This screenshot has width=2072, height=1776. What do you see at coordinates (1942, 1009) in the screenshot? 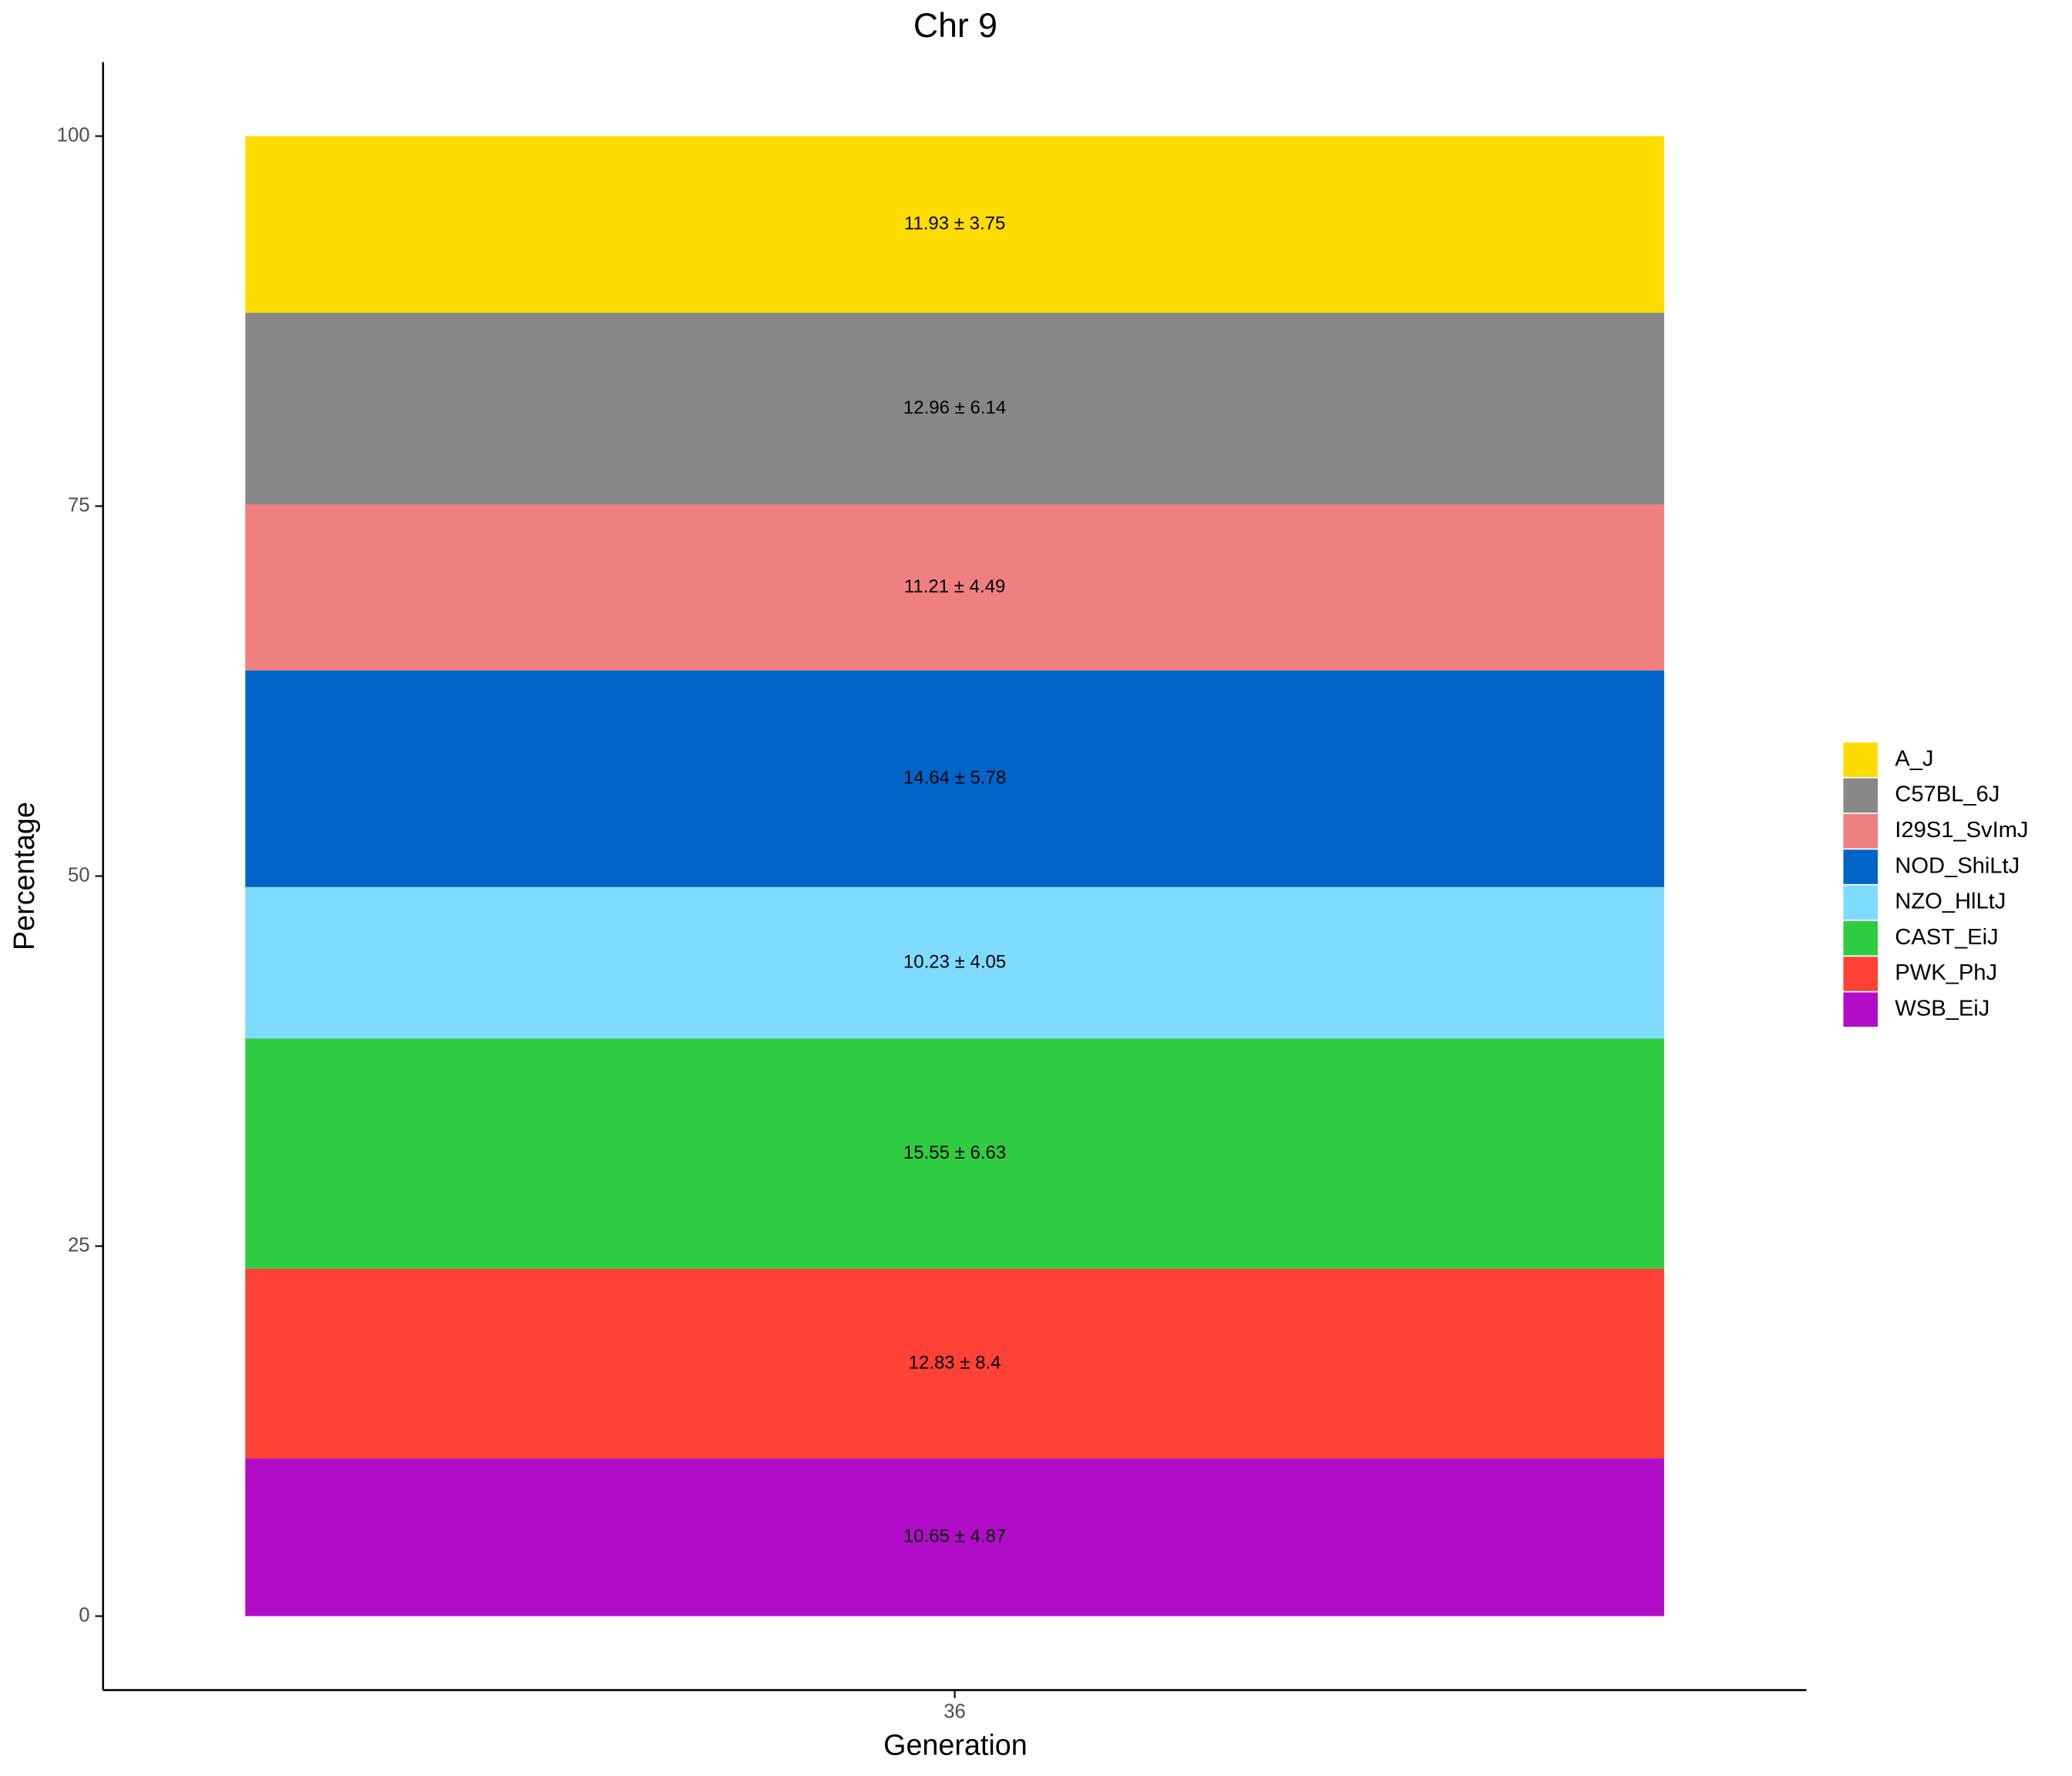
I see `legend-label: WSB_EiJ` at bounding box center [1942, 1009].